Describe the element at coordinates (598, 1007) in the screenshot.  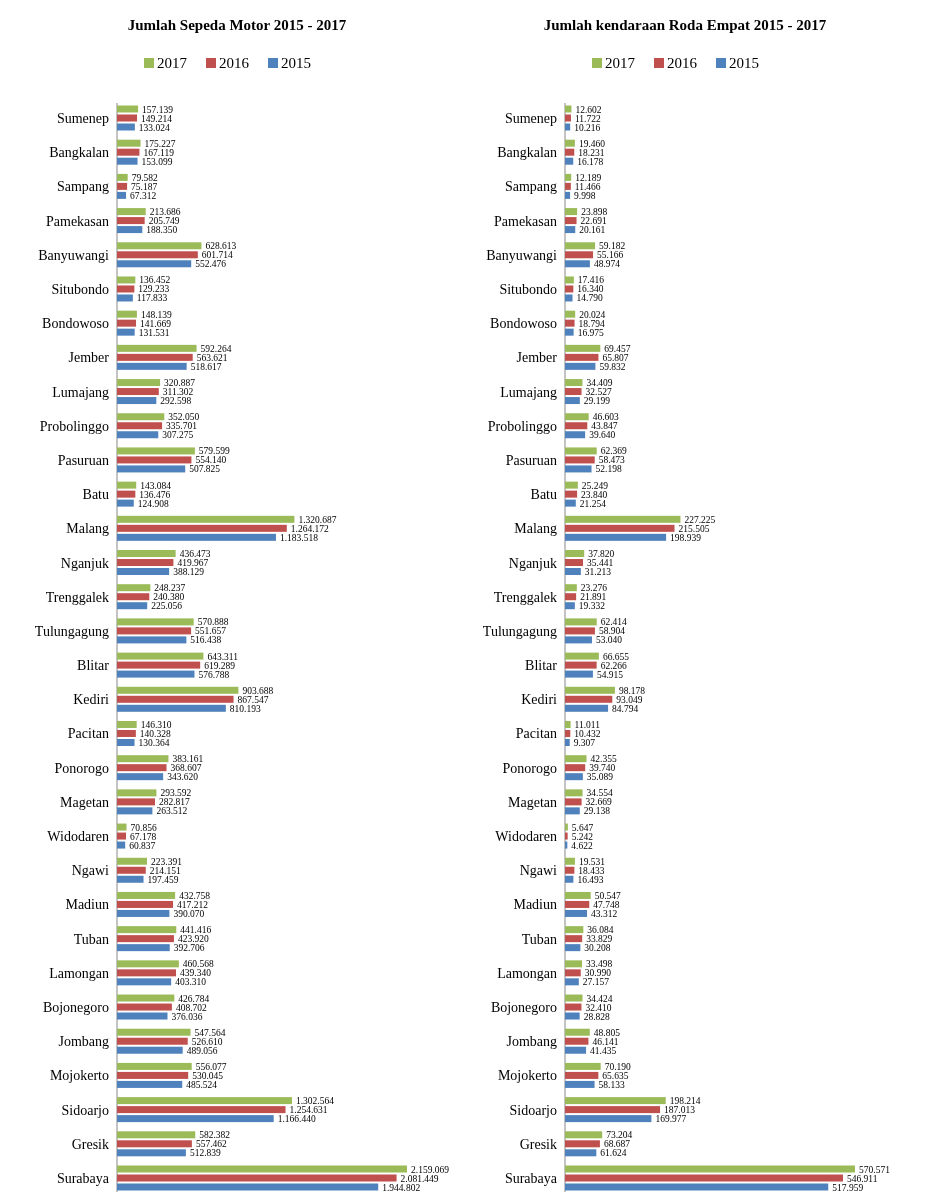
I see `data-label: 32.410` at that location.